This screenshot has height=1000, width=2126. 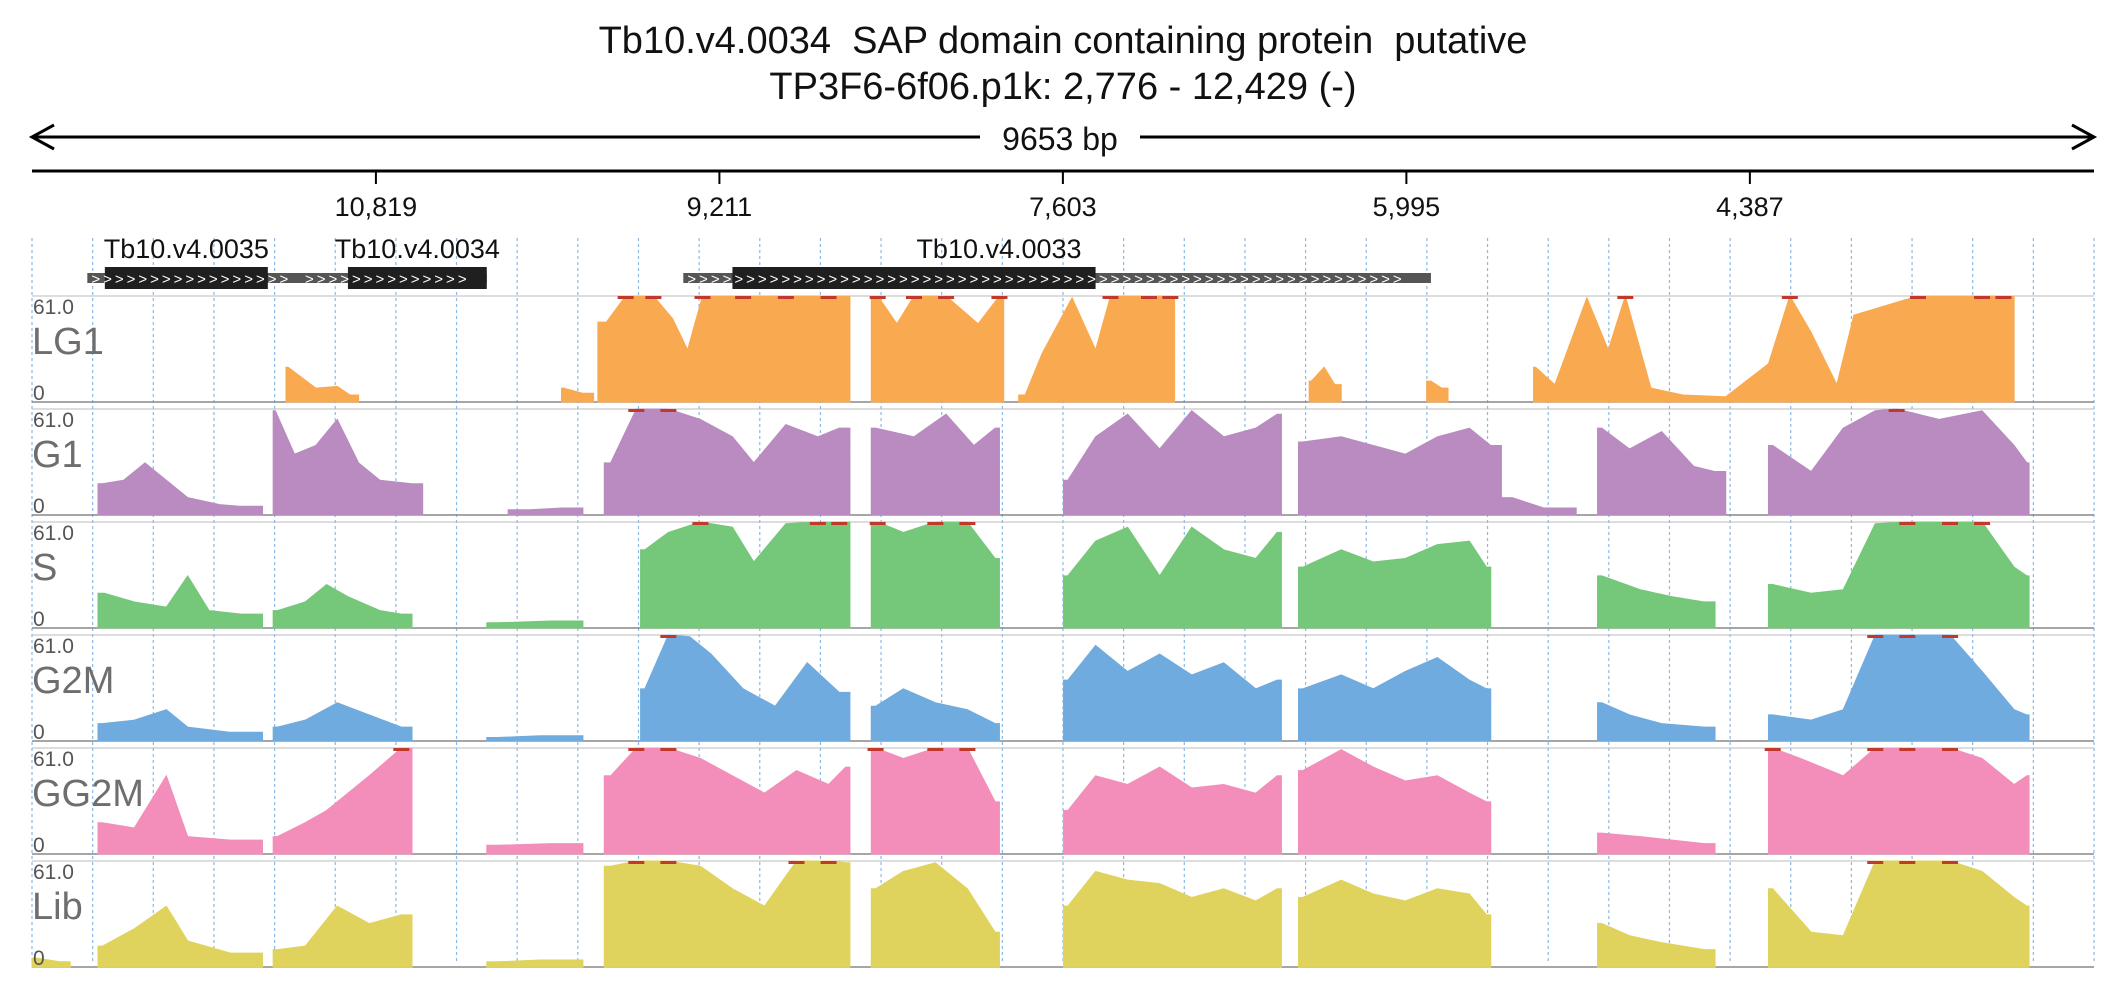 What do you see at coordinates (44, 568) in the screenshot?
I see `track-name: S` at bounding box center [44, 568].